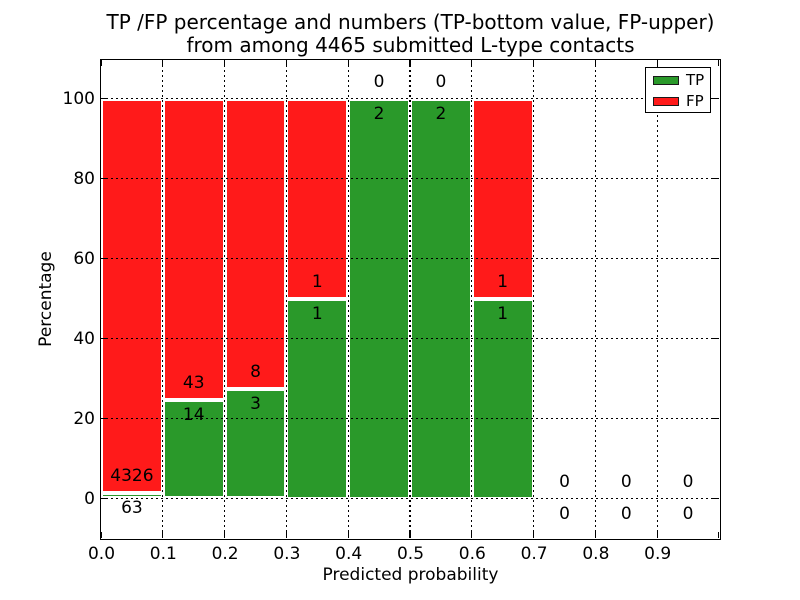 Image resolution: width=800 pixels, height=600 pixels. Describe the element at coordinates (287, 554) in the screenshot. I see `x-tick-label: 0.3` at that location.